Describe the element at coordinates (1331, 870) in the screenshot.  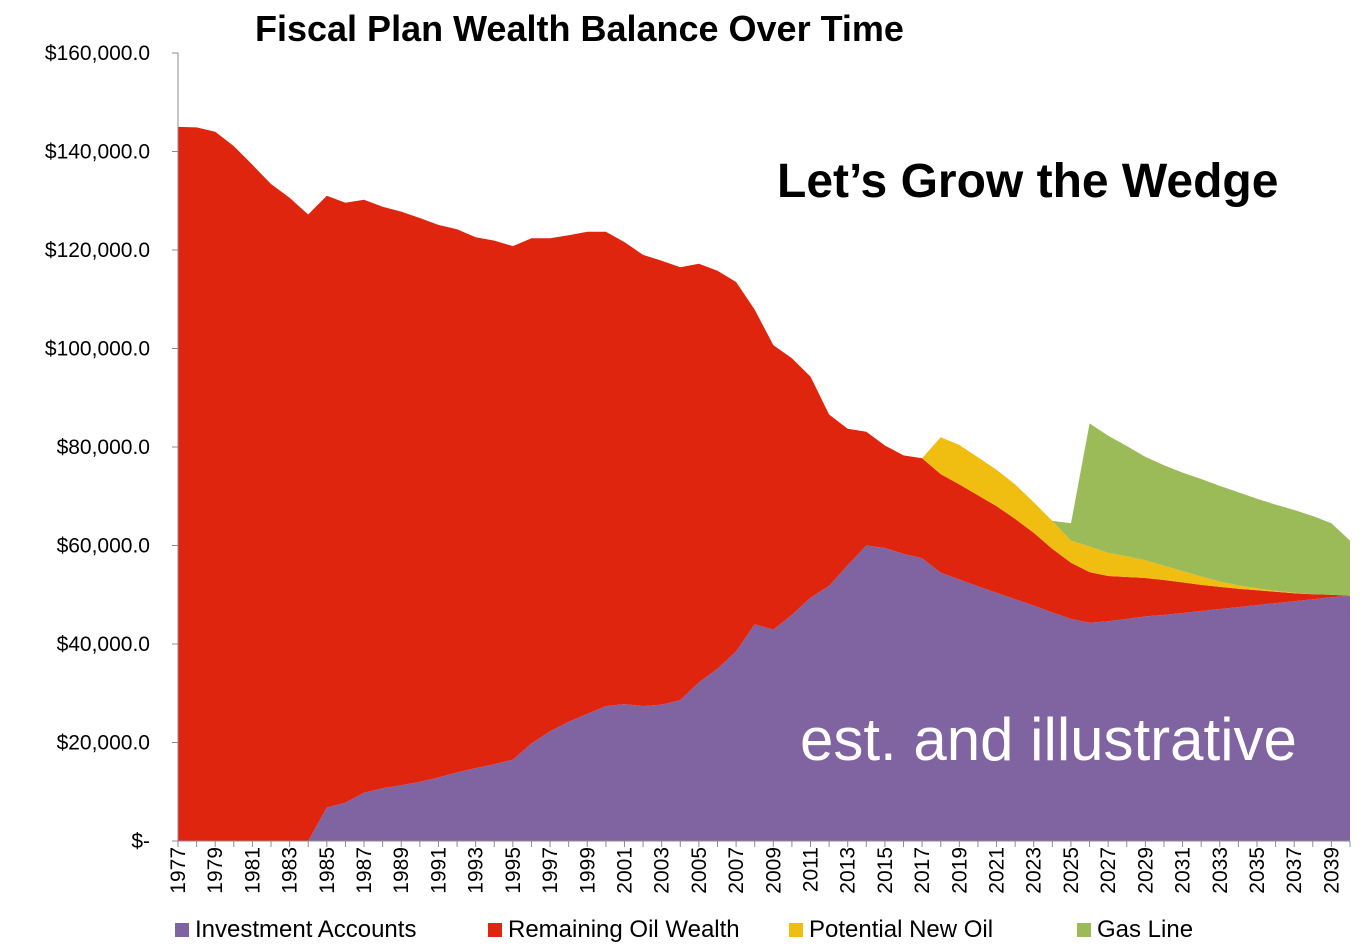
I see `x-tick-label: 2039` at that location.